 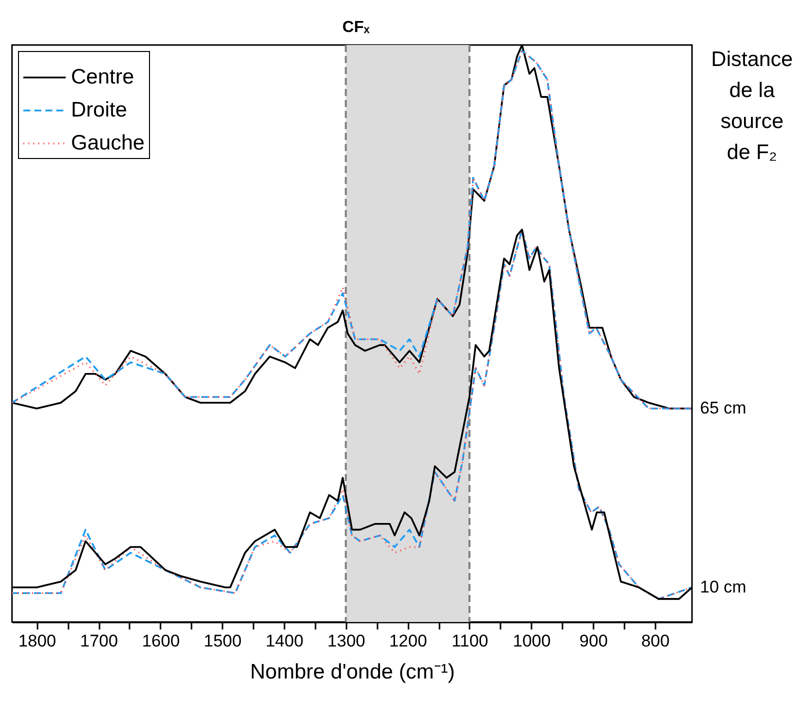 What do you see at coordinates (752, 106) in the screenshot?
I see `text: Distance de la source de F₂` at bounding box center [752, 106].